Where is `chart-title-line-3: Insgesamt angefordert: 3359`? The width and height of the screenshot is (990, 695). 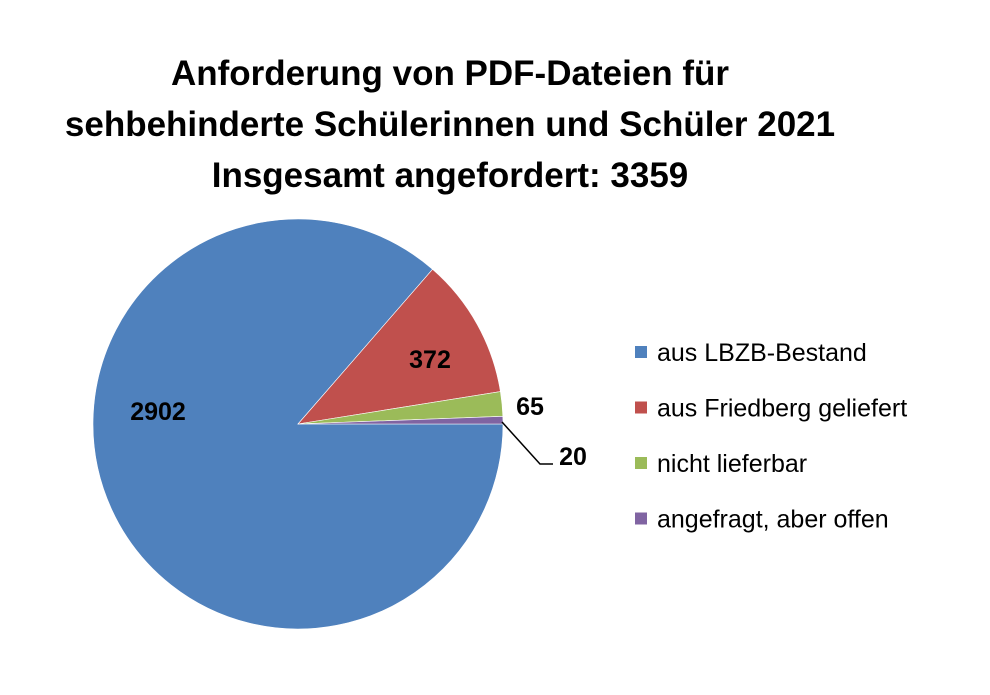
chart-title-line-3: Insgesamt angefordert: 3359 is located at coordinates (450, 175).